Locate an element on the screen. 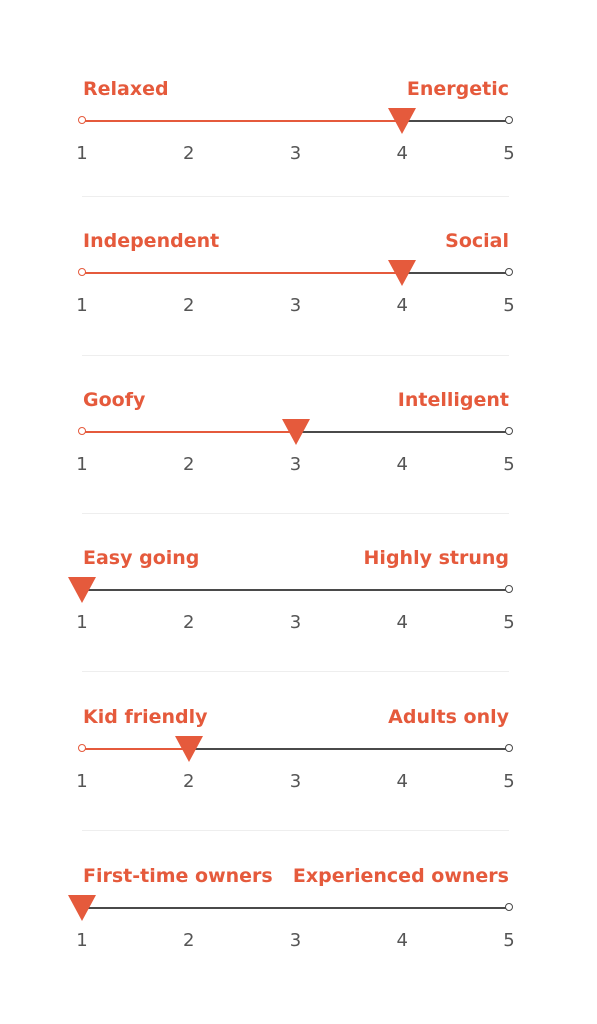  trait-scale-independent-social: Independent Social 1 2 3 4 5 is located at coordinates (298, 289).